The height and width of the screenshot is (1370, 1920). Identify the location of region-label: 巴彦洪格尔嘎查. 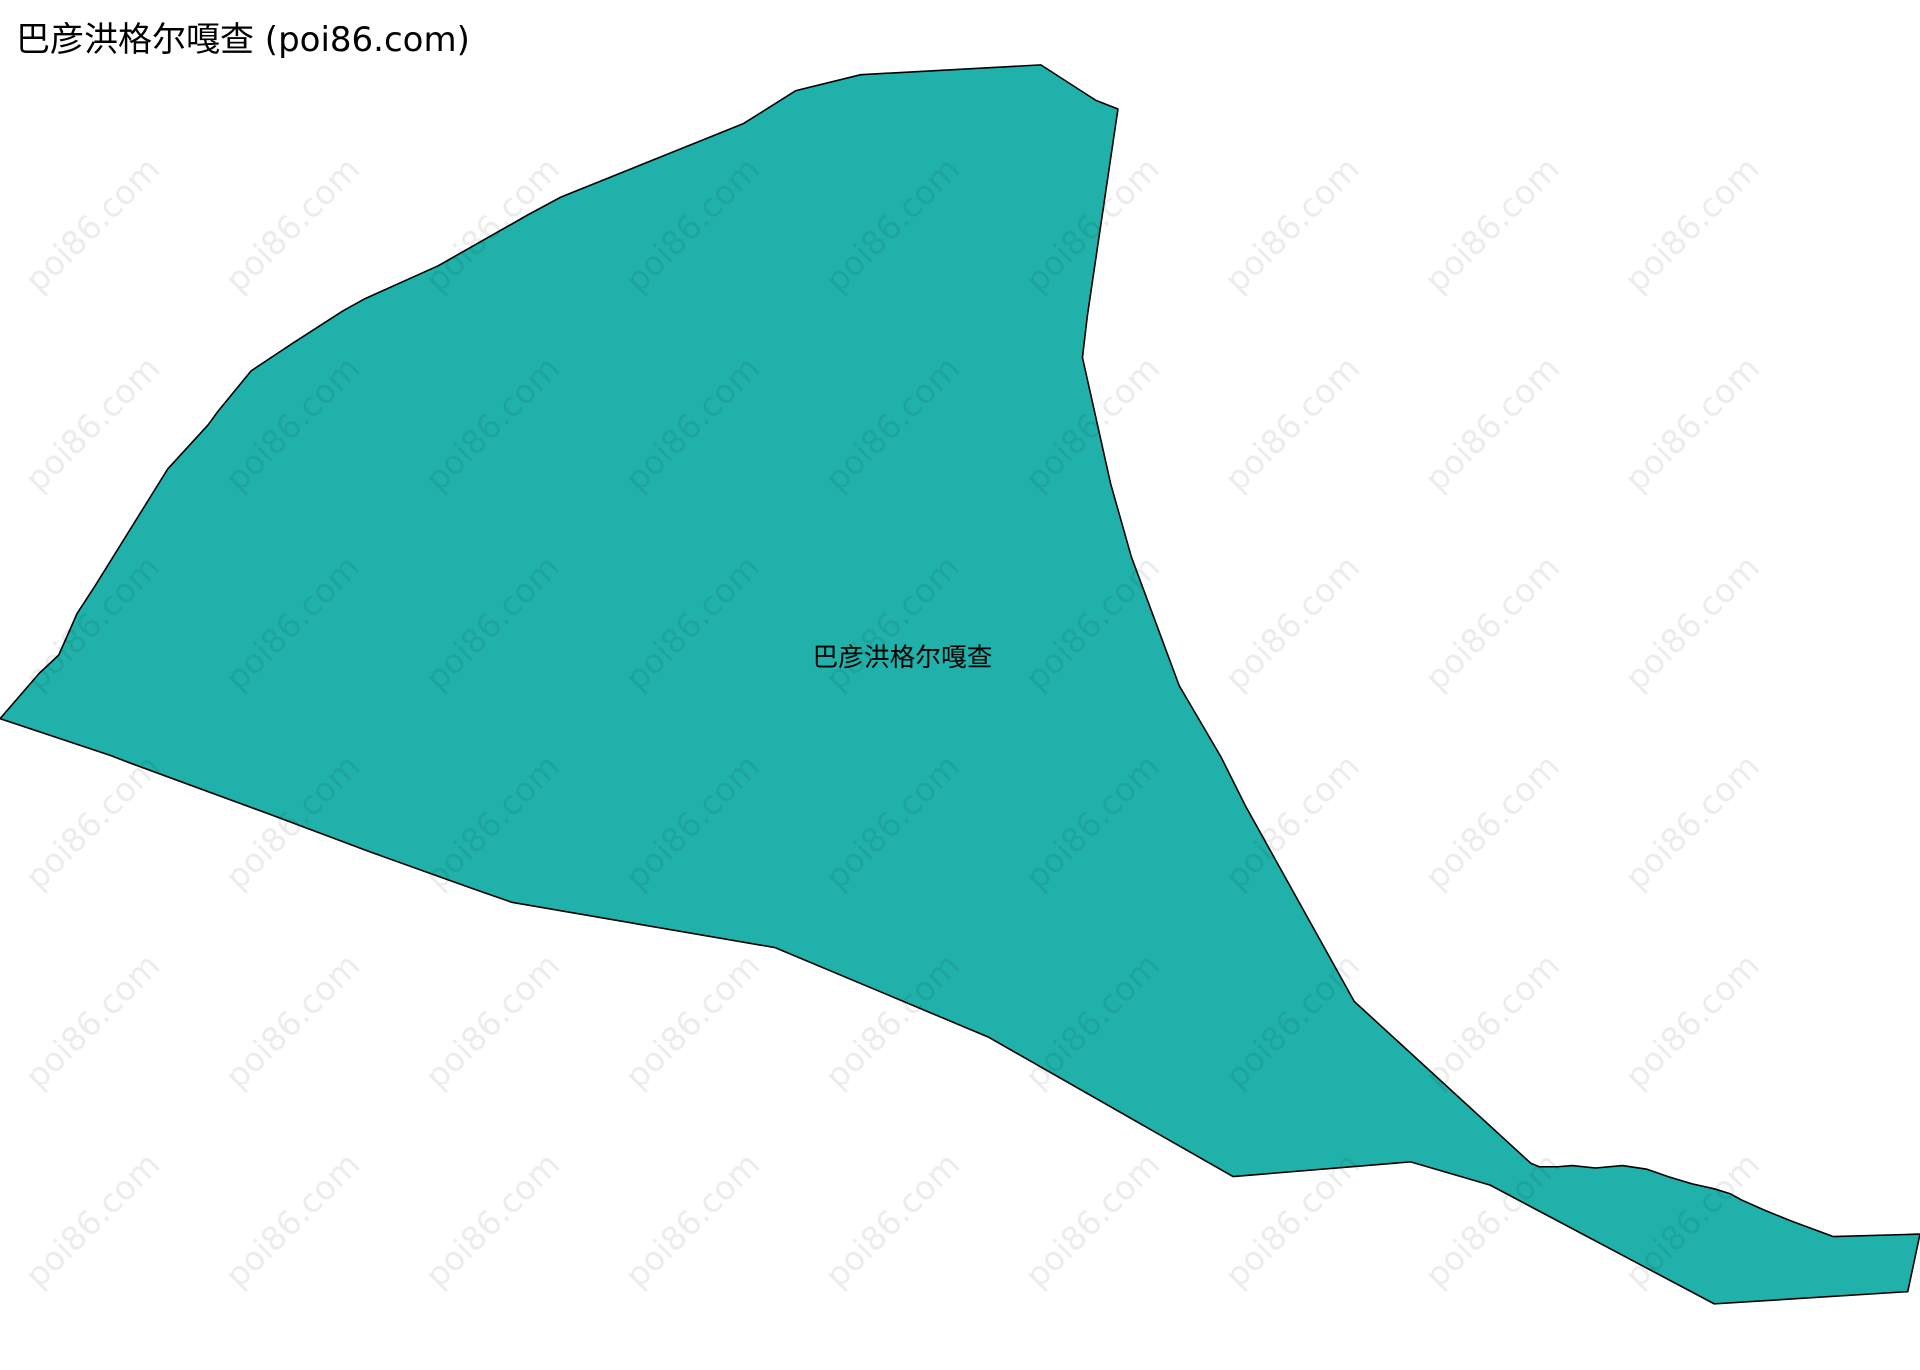
(902, 658).